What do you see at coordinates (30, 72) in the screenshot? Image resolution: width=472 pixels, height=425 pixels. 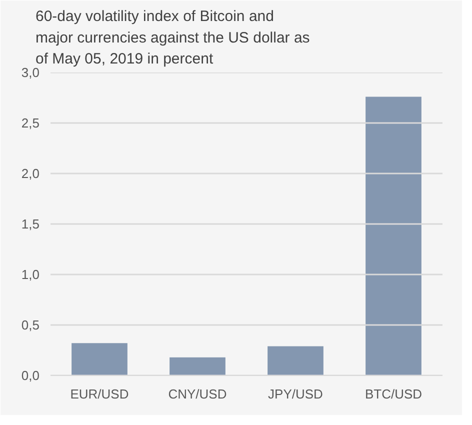 I see `y-tick-label: 3,0` at bounding box center [30, 72].